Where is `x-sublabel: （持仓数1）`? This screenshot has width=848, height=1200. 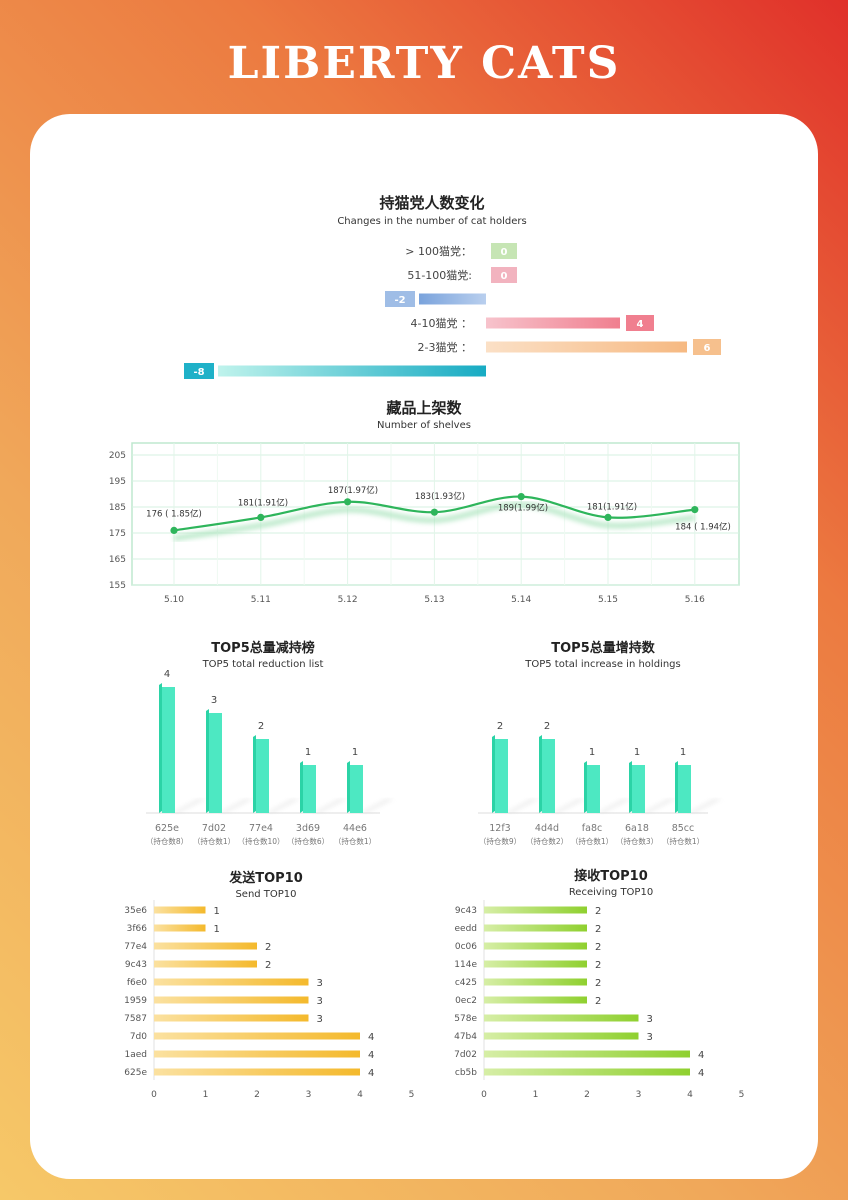
x-sublabel: （持仓数1） is located at coordinates (214, 841).